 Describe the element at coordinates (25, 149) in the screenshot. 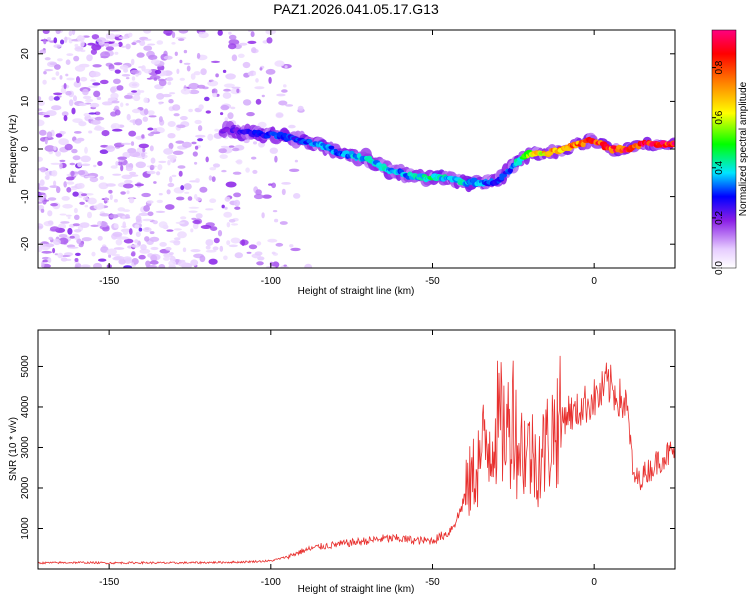

I see `y-tick-label: 0` at that location.